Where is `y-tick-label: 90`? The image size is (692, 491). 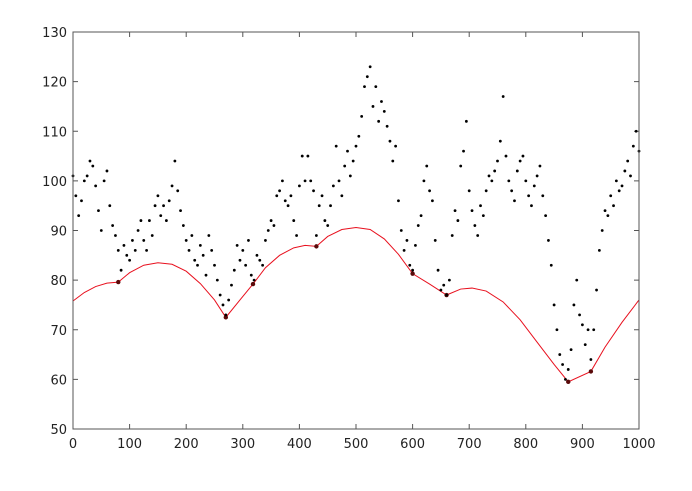 y-tick-label: 90 is located at coordinates (58, 232).